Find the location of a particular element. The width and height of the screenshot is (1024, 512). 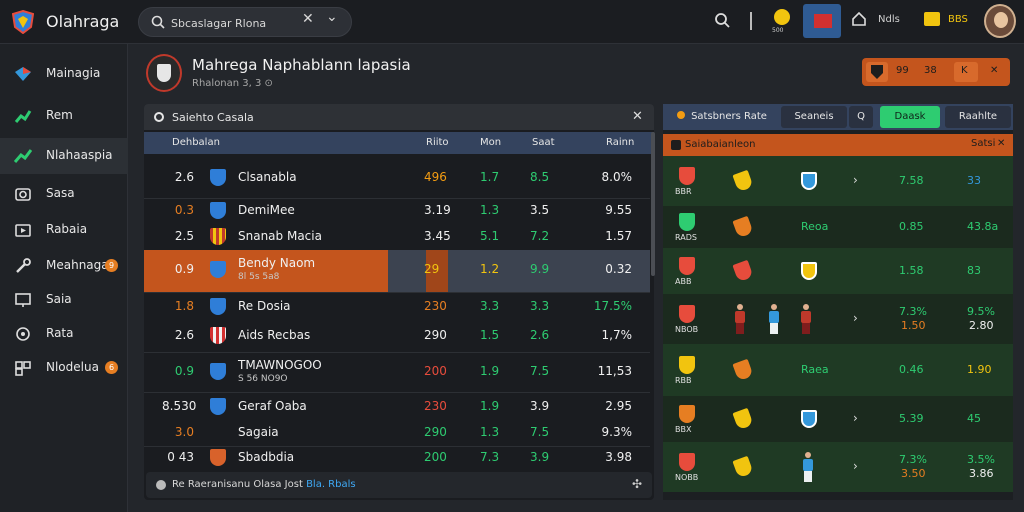

odds-value: 290 is located at coordinates (435, 335).